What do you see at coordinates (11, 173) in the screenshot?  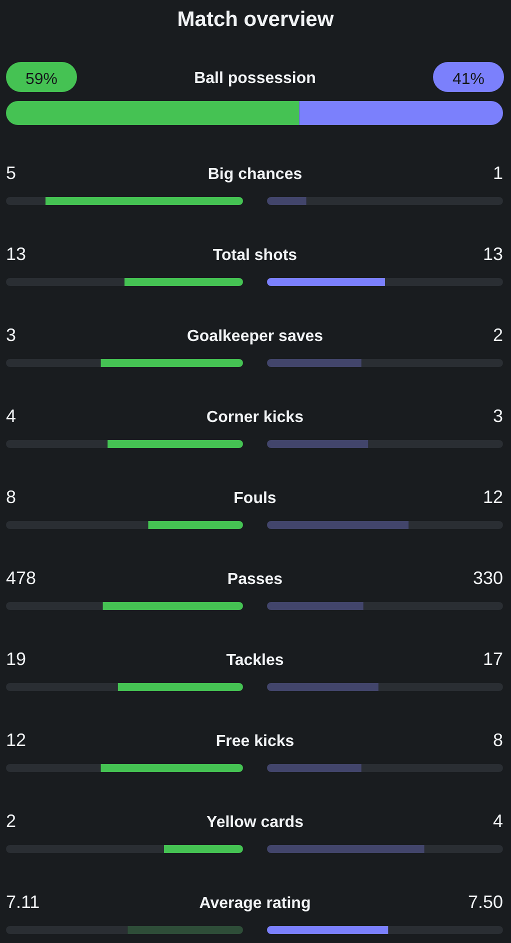 I see `data-label: 5` at bounding box center [11, 173].